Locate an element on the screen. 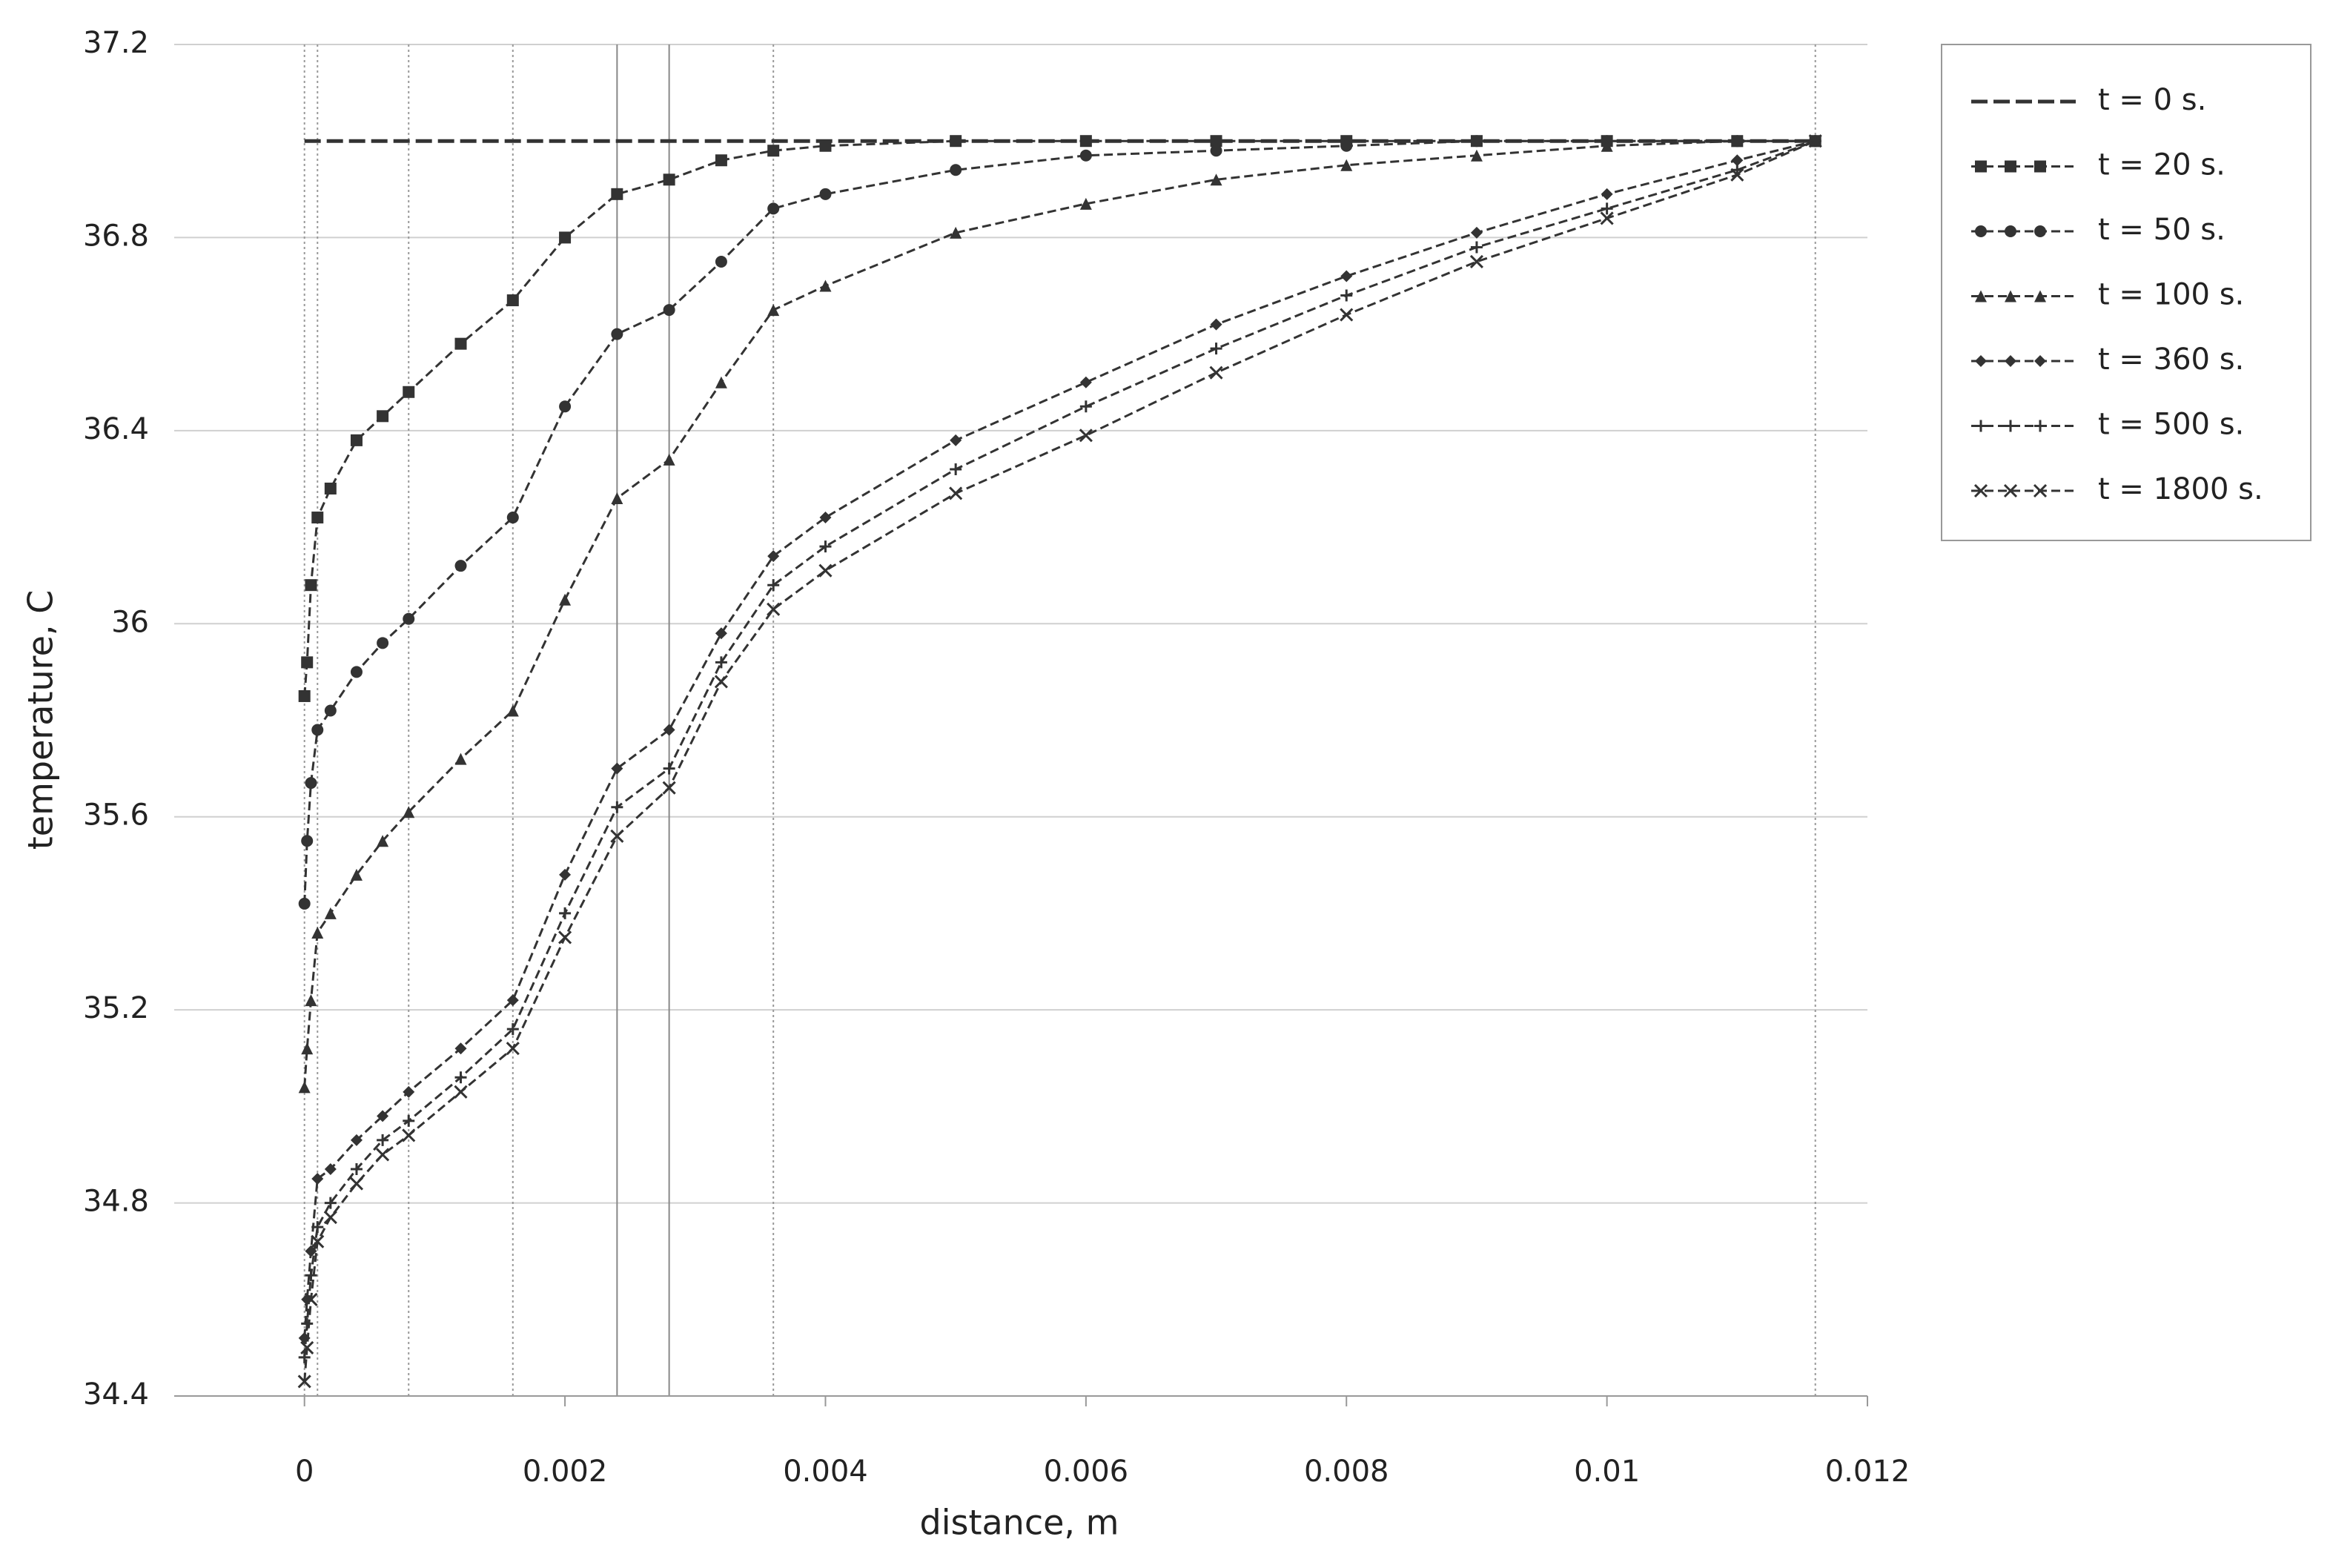  y-tick-label: 34.8 is located at coordinates (116, 1202).